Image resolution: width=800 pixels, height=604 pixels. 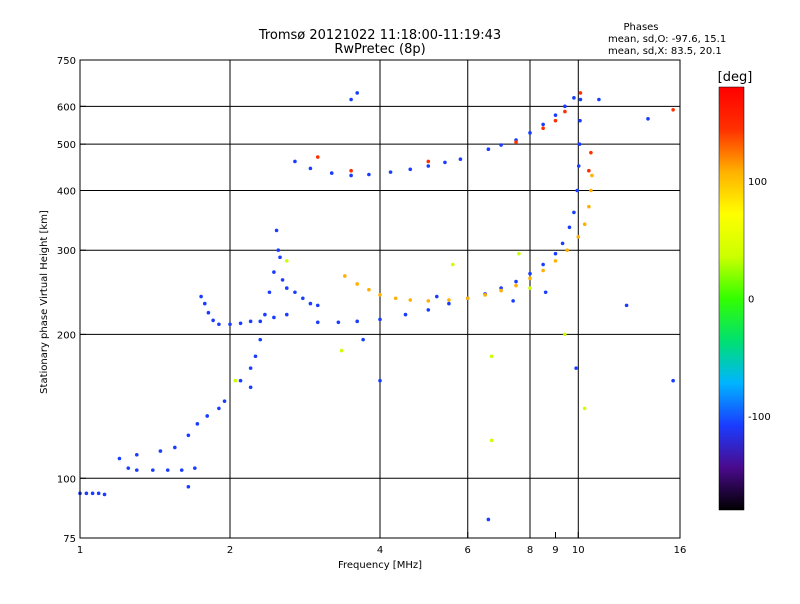 I want to click on y-tick-label: 400, so click(x=66, y=191).